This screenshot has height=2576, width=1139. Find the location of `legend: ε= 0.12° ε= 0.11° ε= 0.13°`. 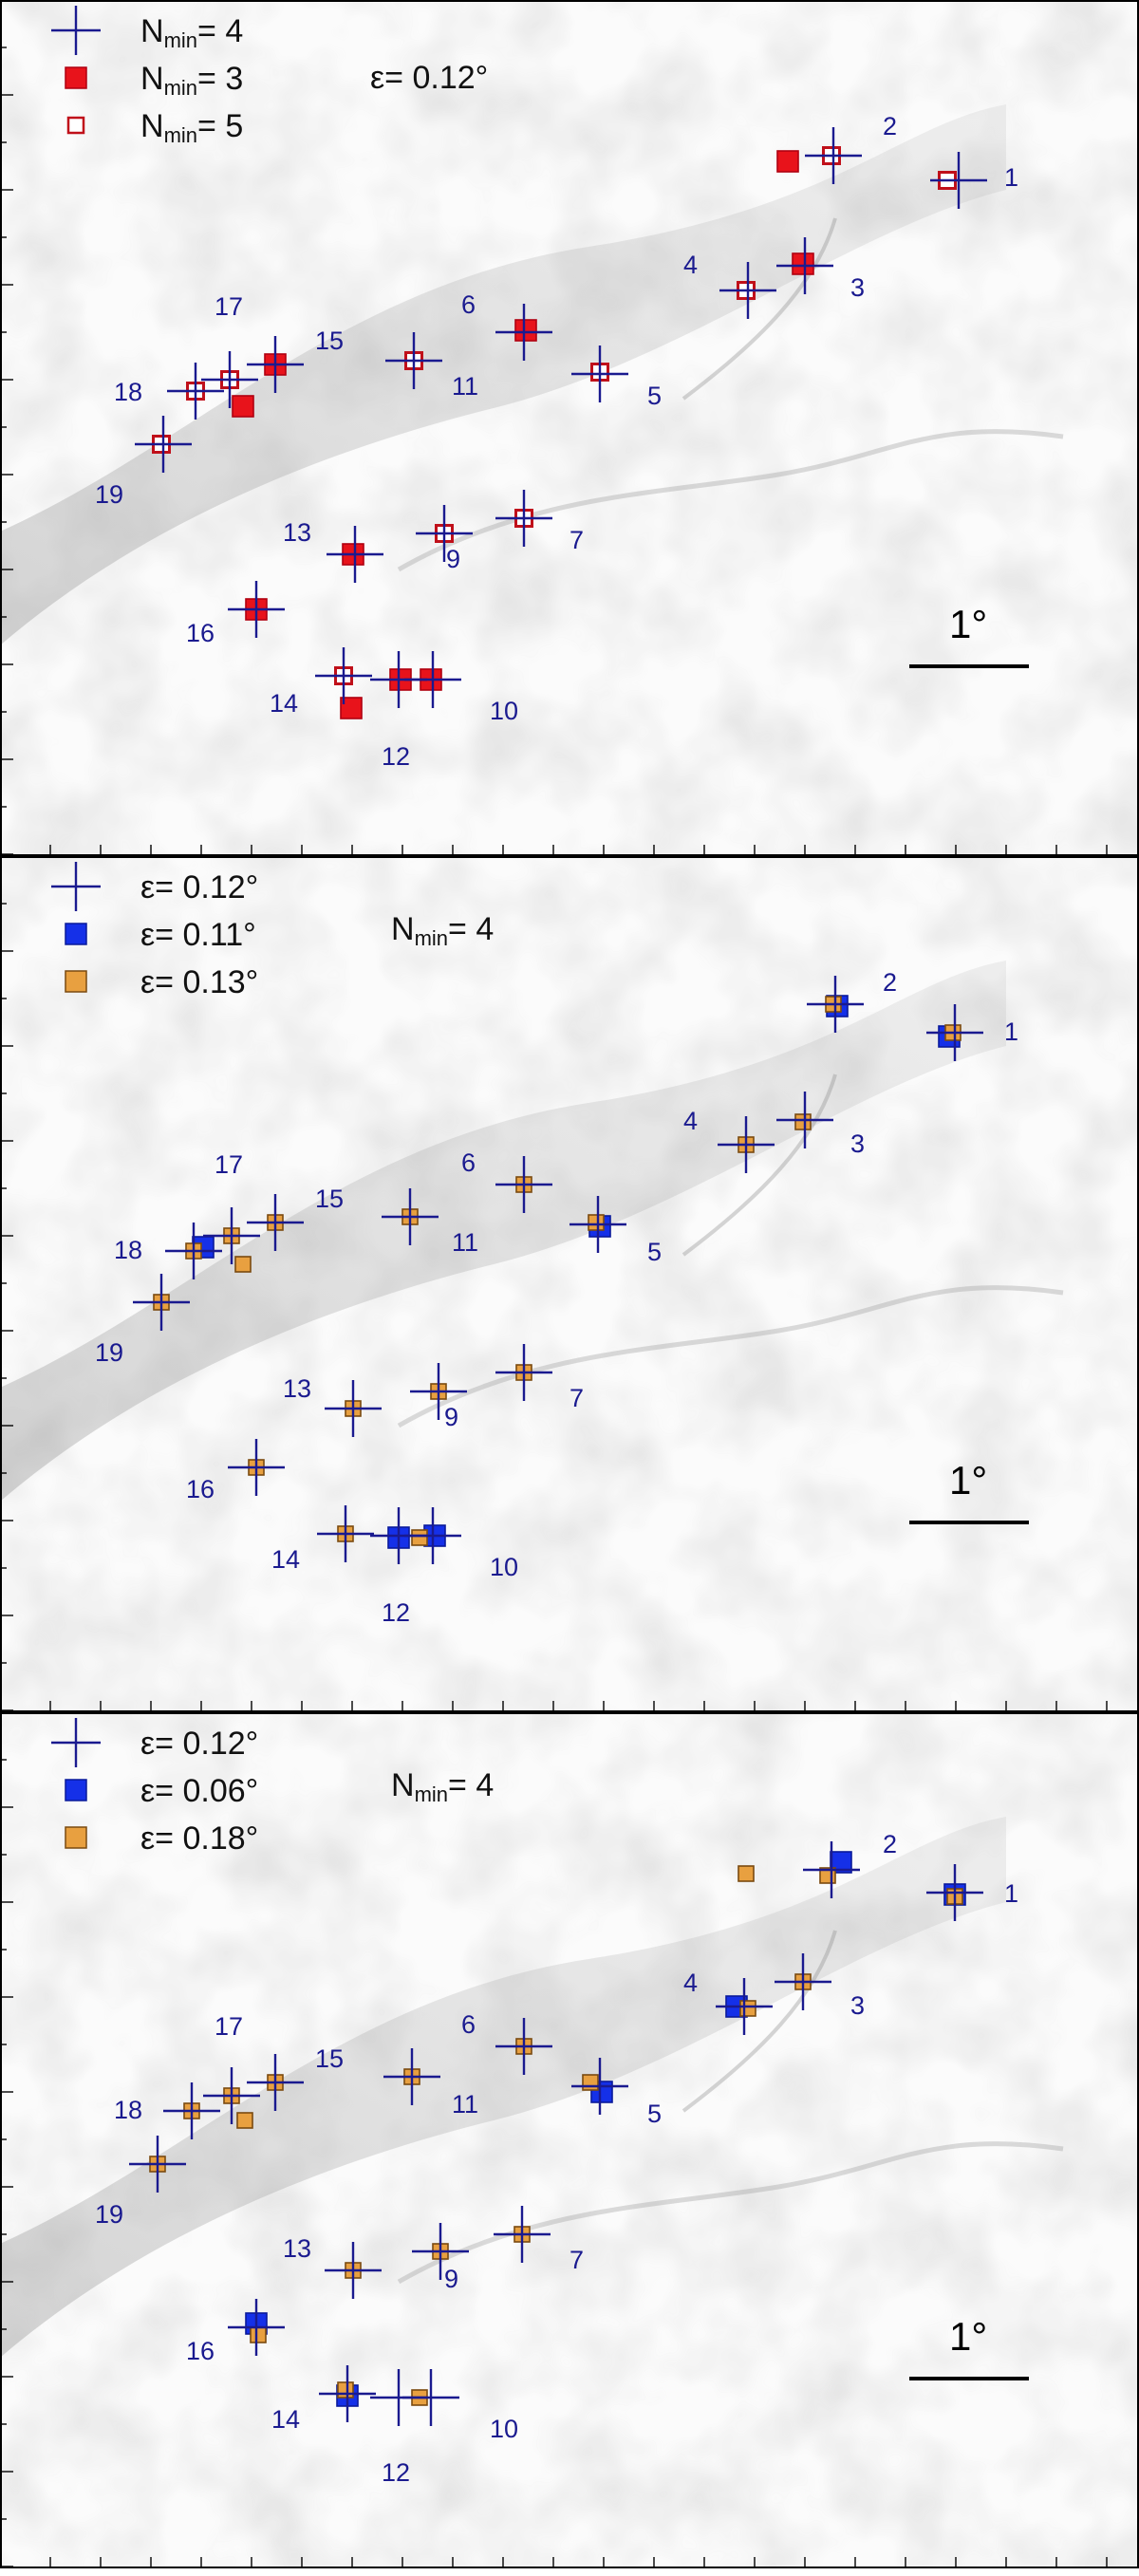

legend: ε= 0.12° ε= 0.11° ε= 0.13° is located at coordinates (154, 931).